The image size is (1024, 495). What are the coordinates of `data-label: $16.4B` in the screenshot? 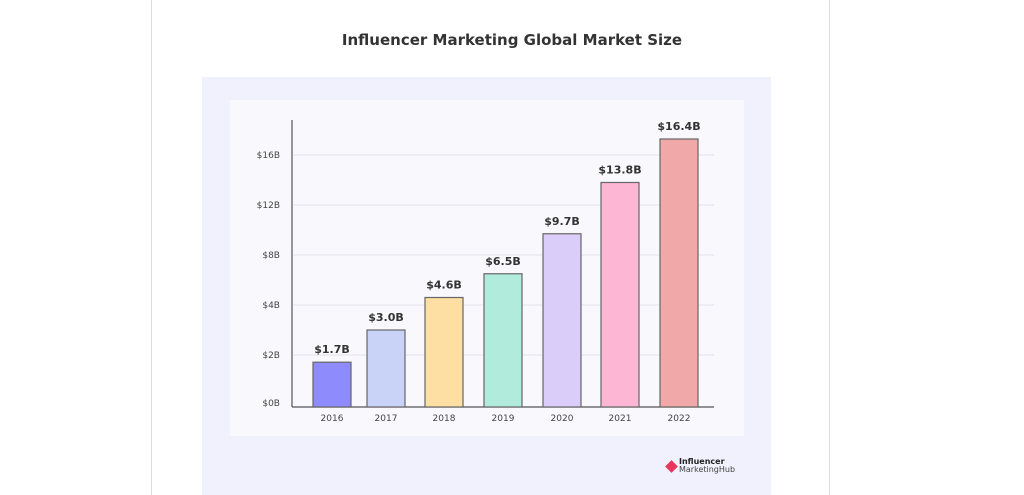 It's located at (678, 126).